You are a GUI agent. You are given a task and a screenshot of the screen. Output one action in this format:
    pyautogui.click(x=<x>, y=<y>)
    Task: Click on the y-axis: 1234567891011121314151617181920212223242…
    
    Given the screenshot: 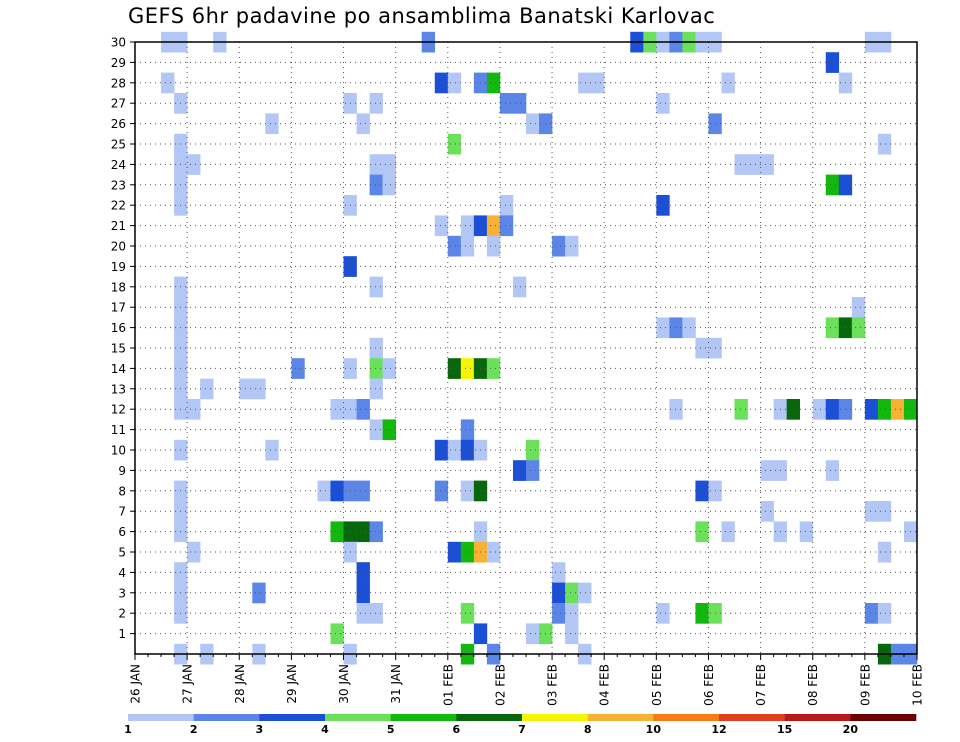 What is the action you would take?
    pyautogui.click(x=123, y=338)
    